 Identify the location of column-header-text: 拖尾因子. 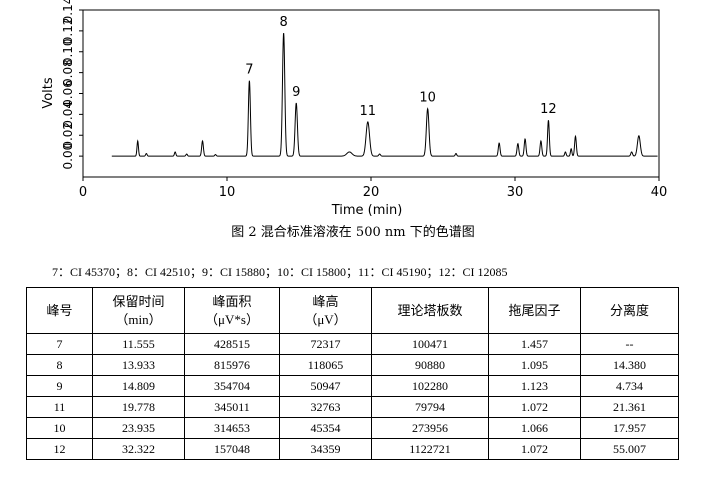
(534, 310).